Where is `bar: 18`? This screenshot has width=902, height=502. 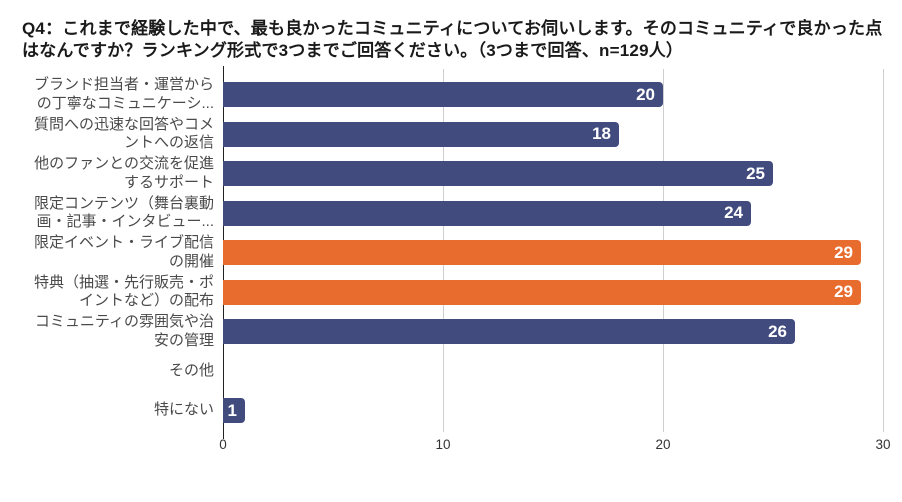
bar: 18 is located at coordinates (421, 134).